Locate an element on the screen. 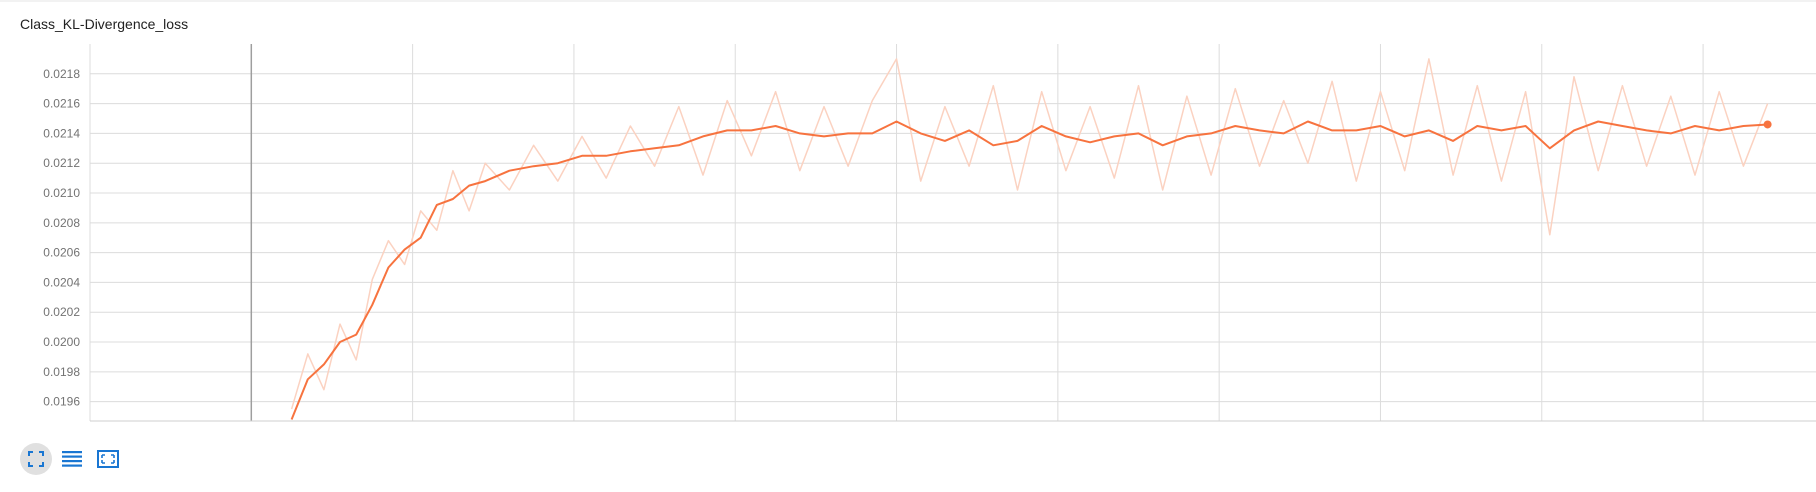  y-tick-label: 0.0208 is located at coordinates (61, 223).